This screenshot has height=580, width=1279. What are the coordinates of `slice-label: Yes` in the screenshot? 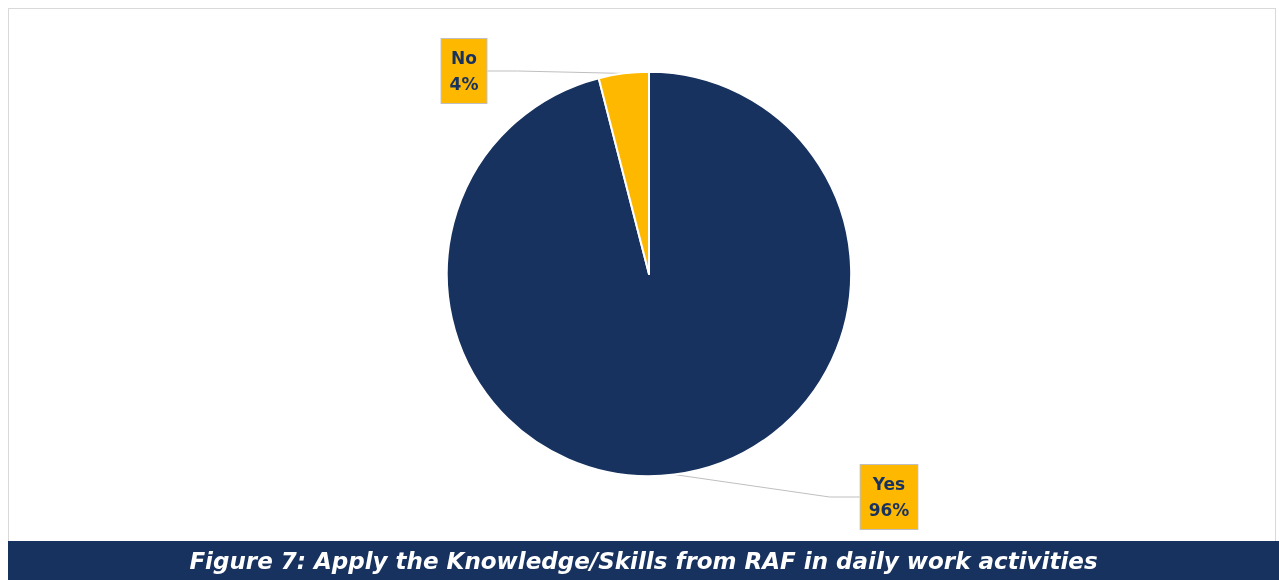 It's located at (888, 484).